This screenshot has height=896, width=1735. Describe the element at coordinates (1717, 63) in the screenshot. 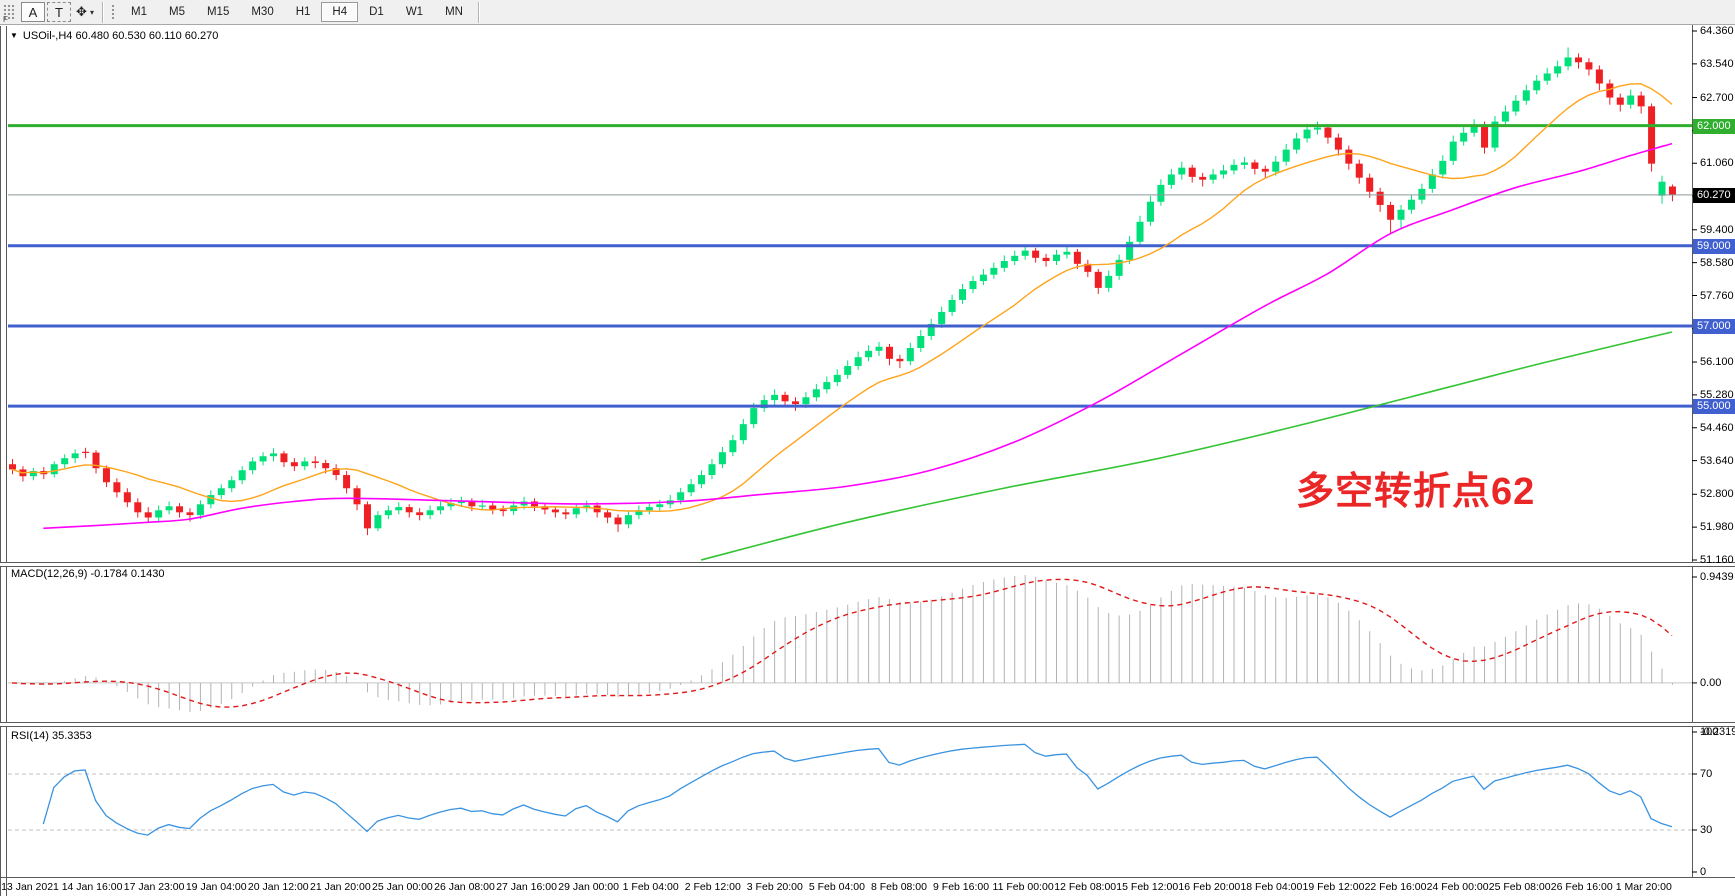

I see `price-axis-tick: 63.540` at that location.